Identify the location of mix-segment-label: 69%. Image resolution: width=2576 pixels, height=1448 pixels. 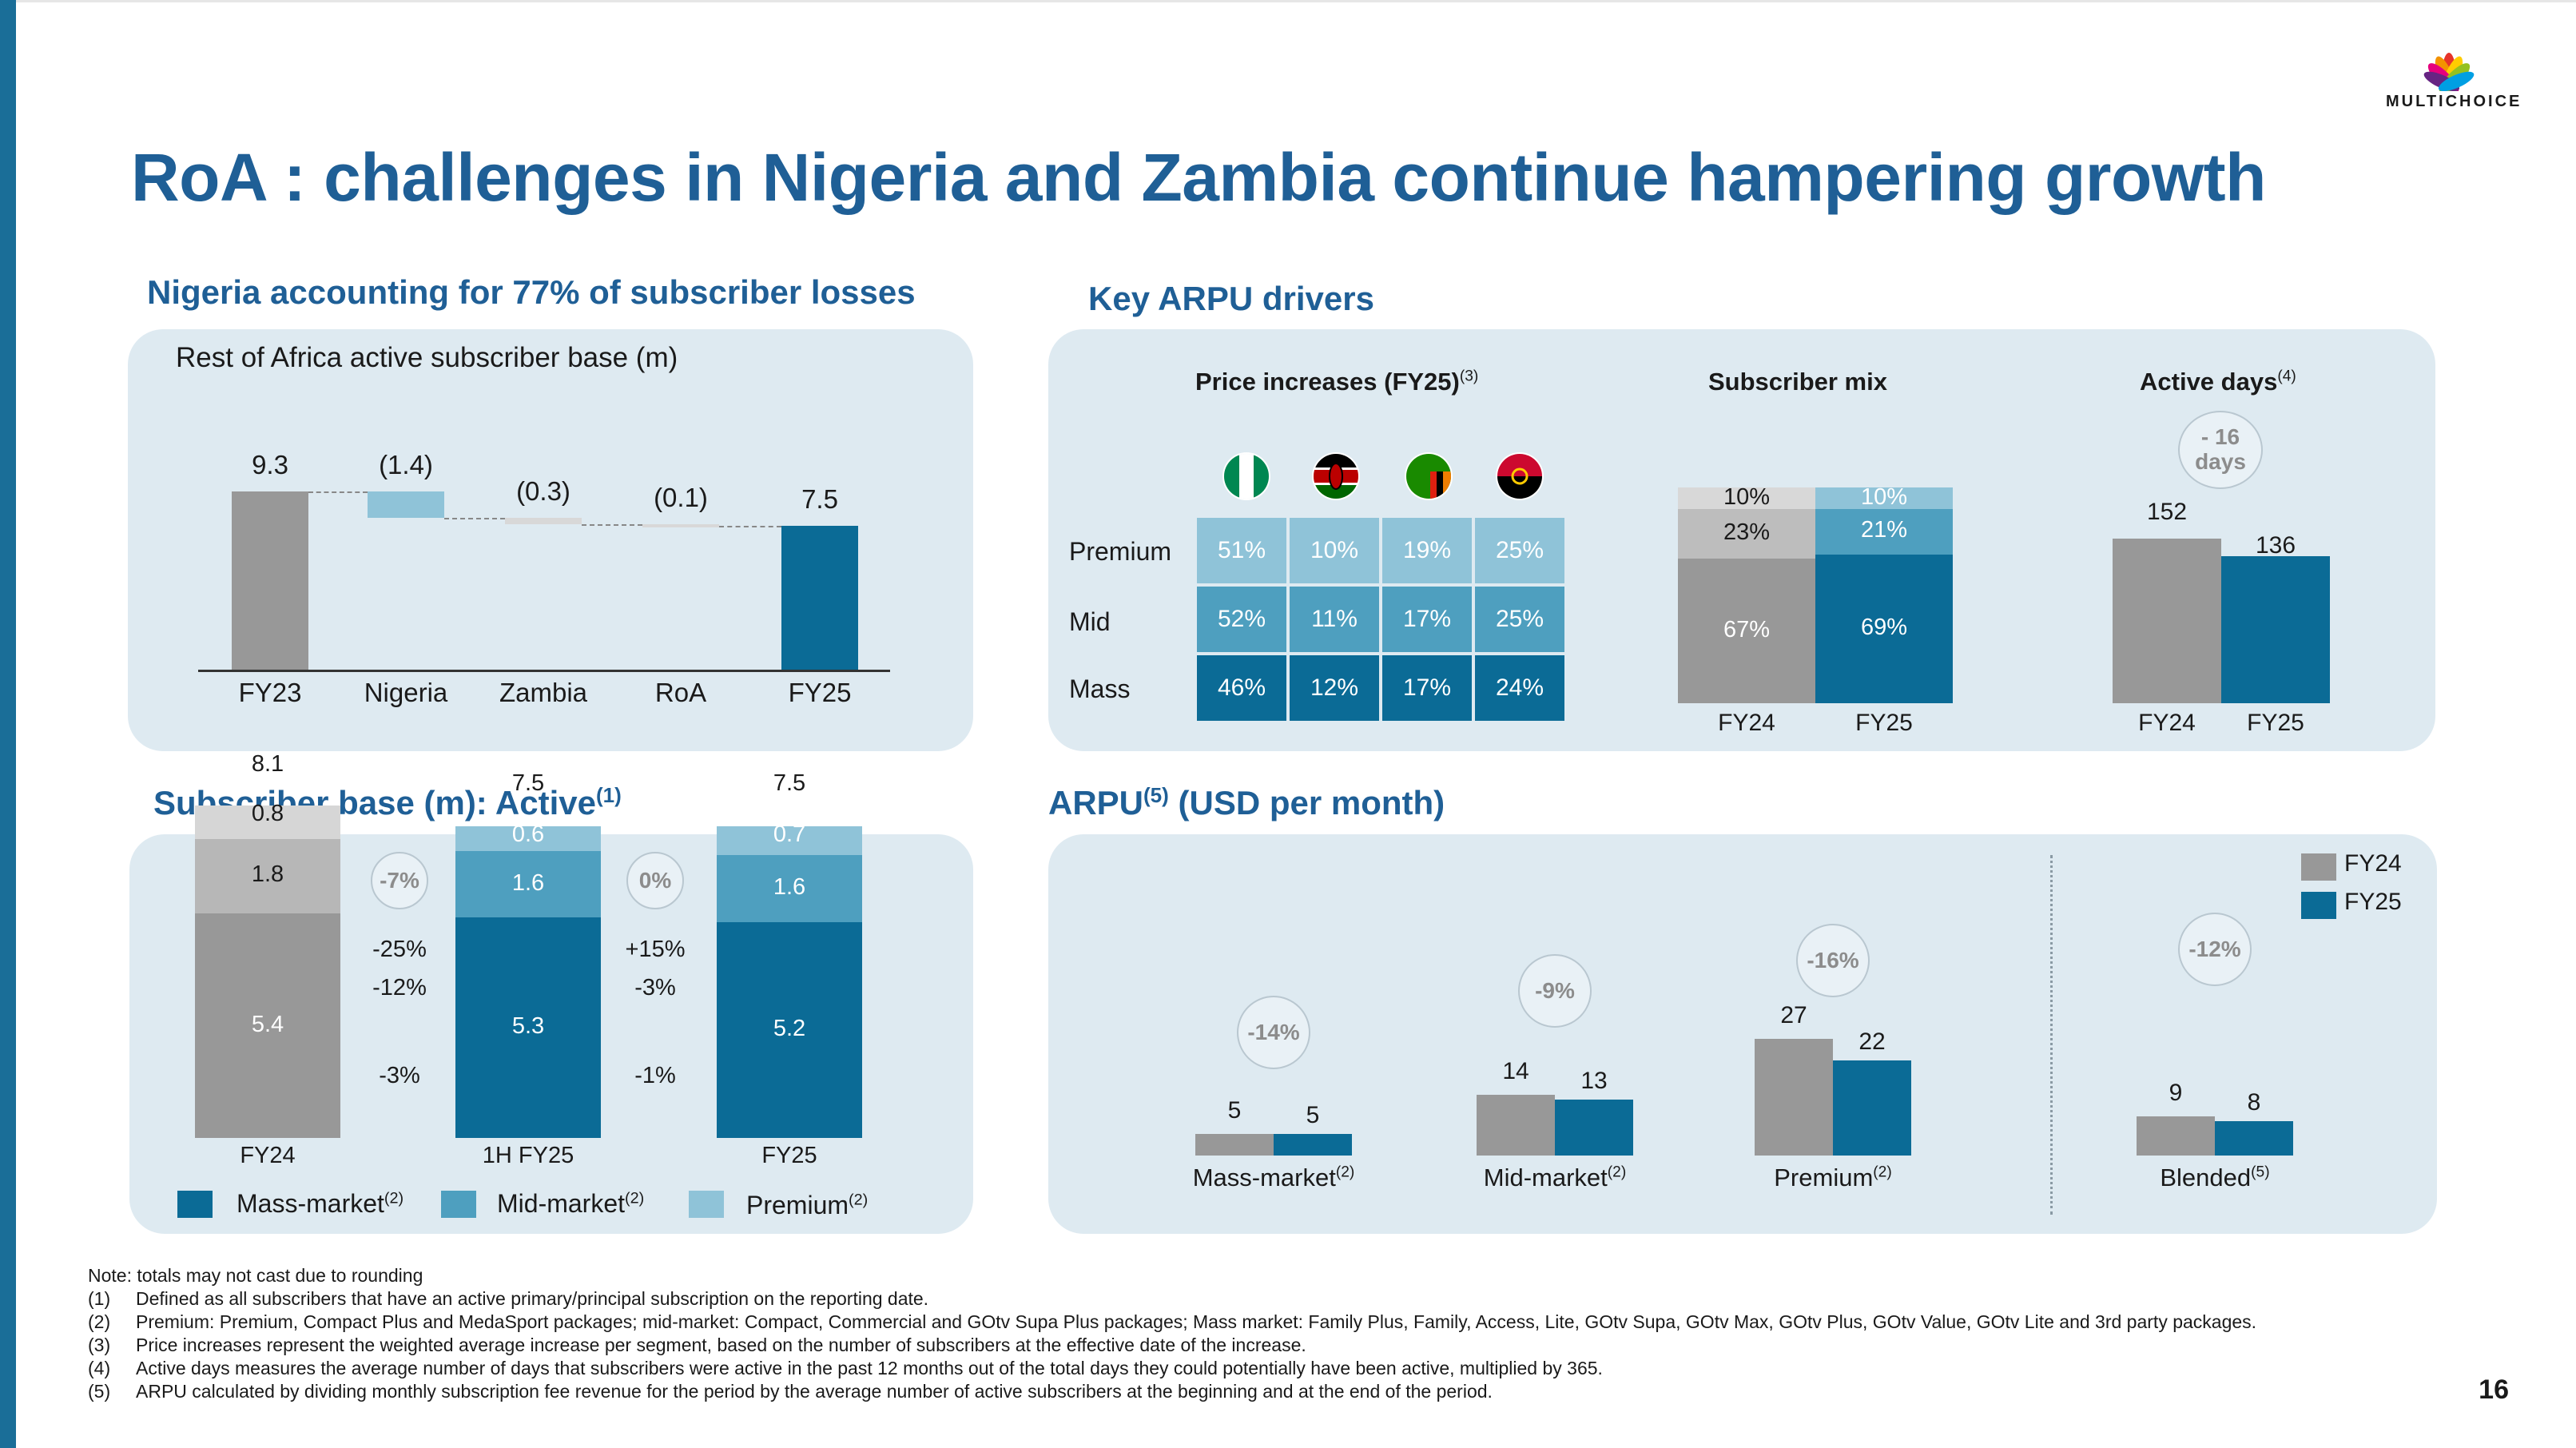
(1884, 627).